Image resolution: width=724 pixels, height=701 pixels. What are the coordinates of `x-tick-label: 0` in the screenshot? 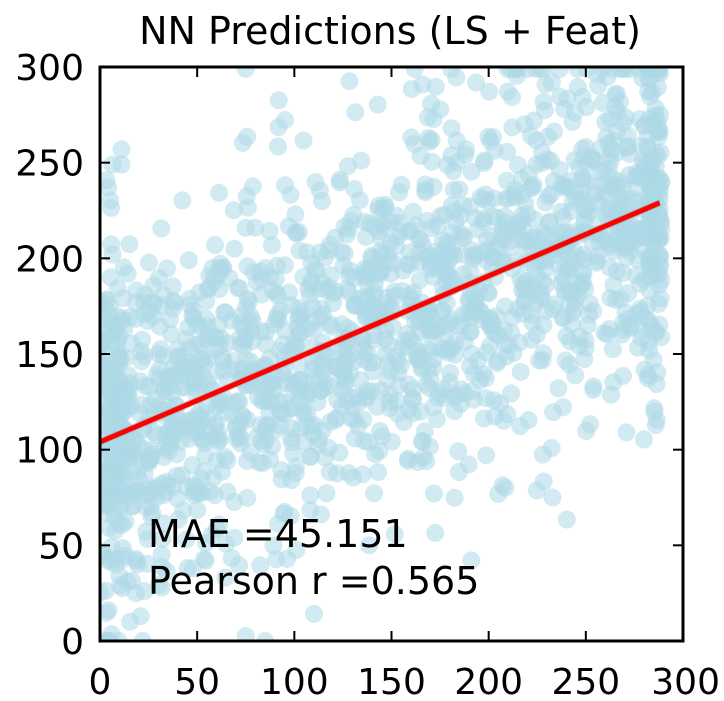 It's located at (100, 681).